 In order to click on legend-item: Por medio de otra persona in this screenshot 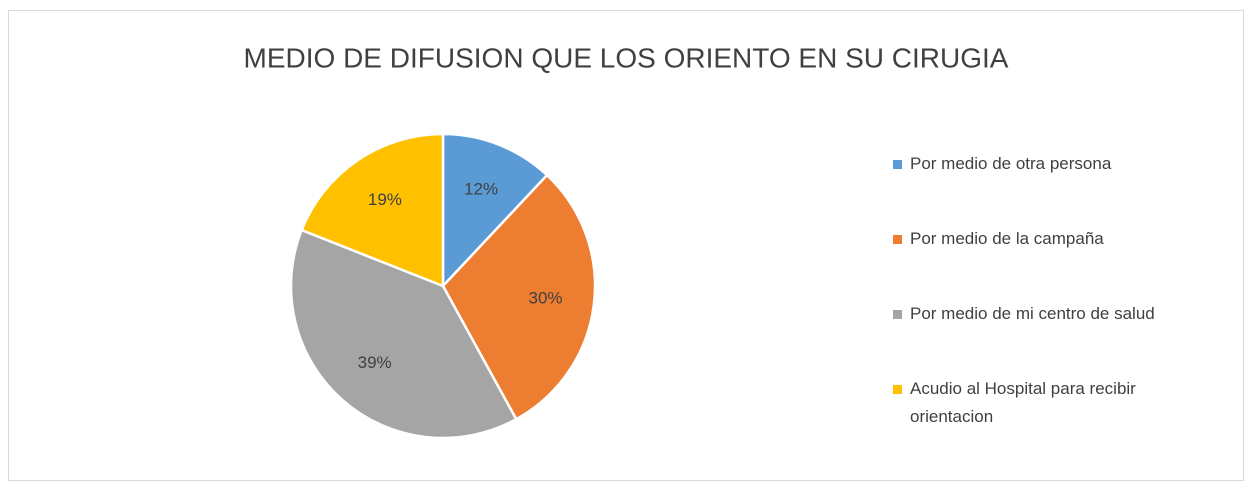, I will do `click(1053, 187)`.